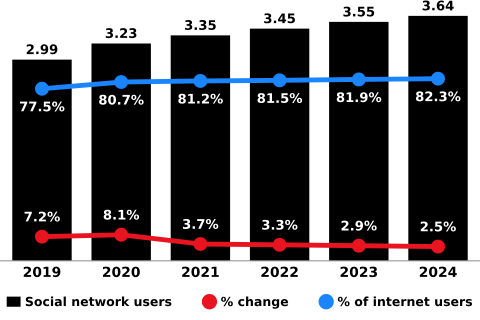 Image resolution: width=480 pixels, height=320 pixels. What do you see at coordinates (280, 98) in the screenshot?
I see `data-label: 81.5%` at bounding box center [280, 98].